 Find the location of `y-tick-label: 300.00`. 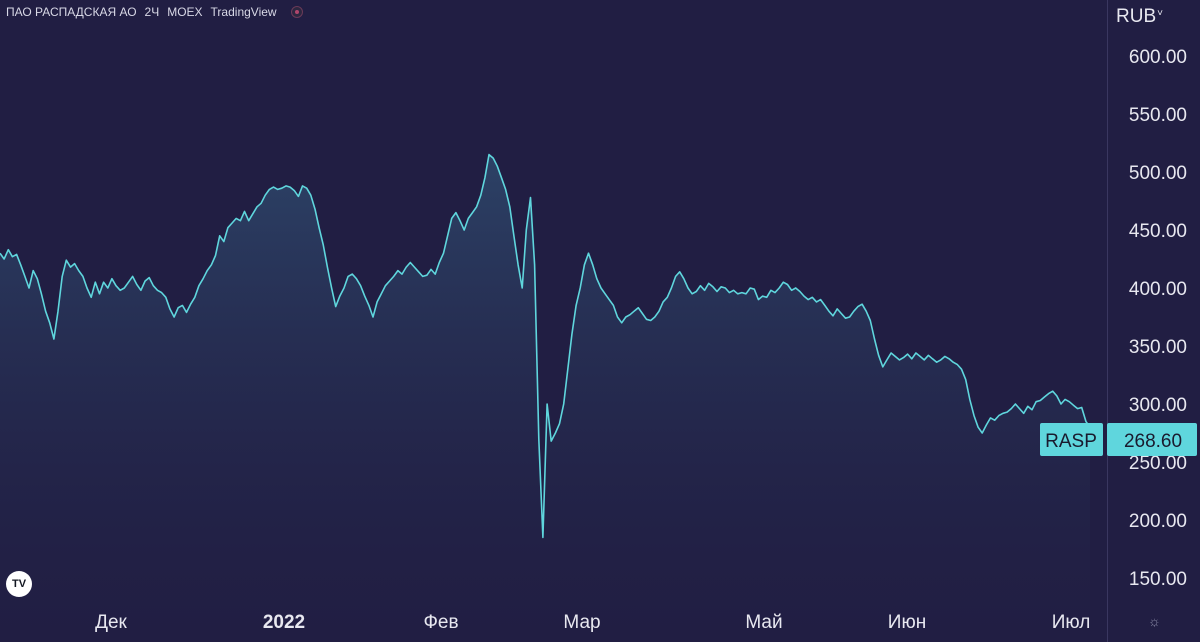

y-tick-label: 300.00 is located at coordinates (1158, 405).